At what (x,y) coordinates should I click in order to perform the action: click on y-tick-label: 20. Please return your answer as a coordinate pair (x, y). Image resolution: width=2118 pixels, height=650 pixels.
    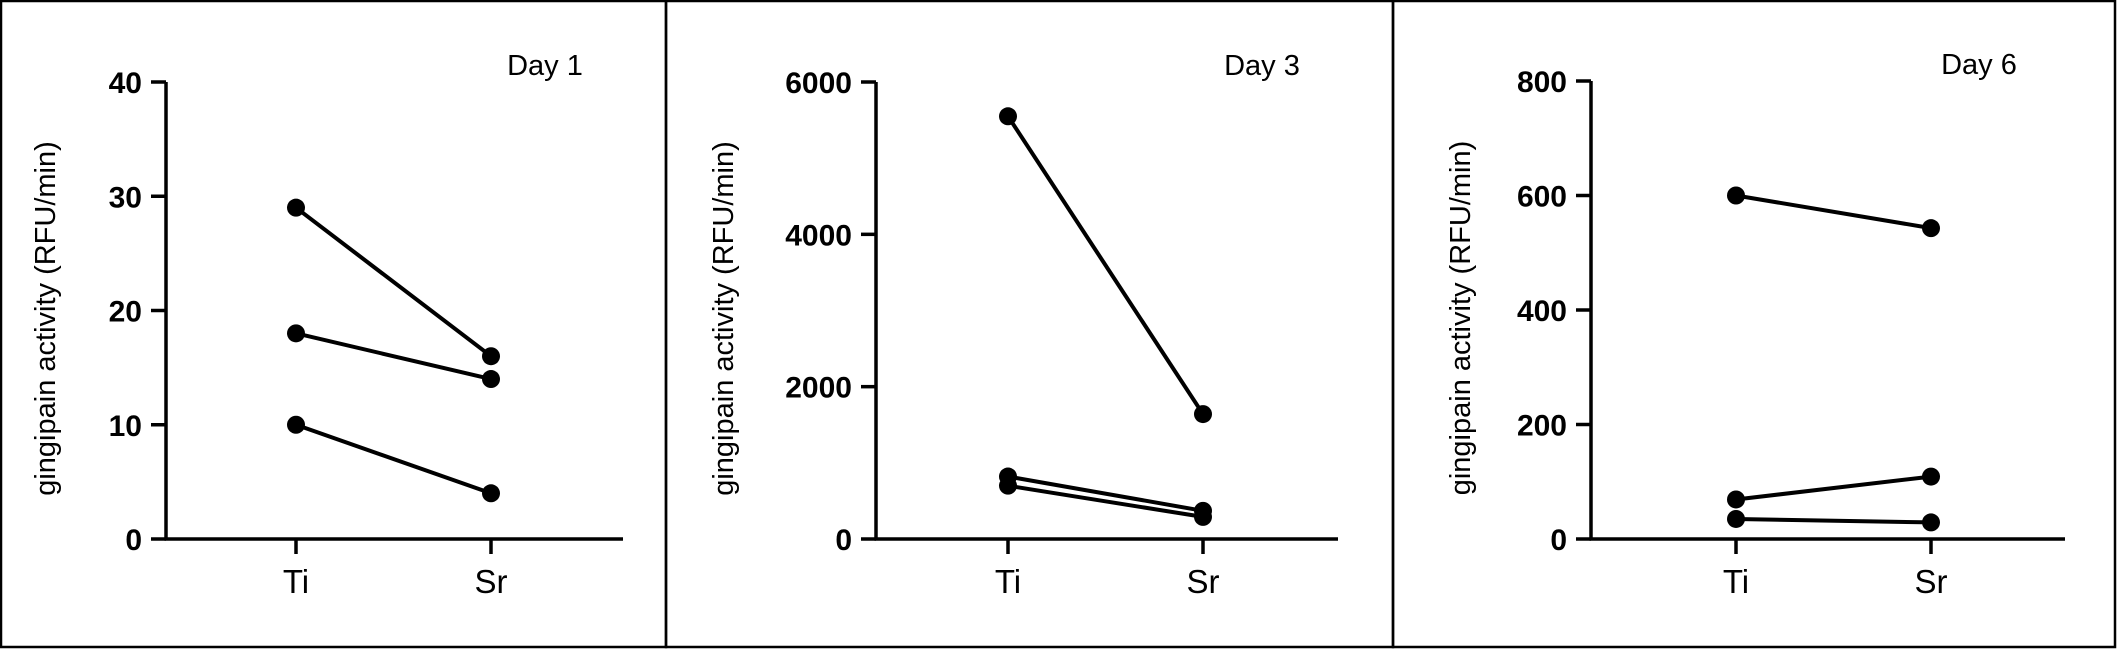
    Looking at the image, I should click on (125, 312).